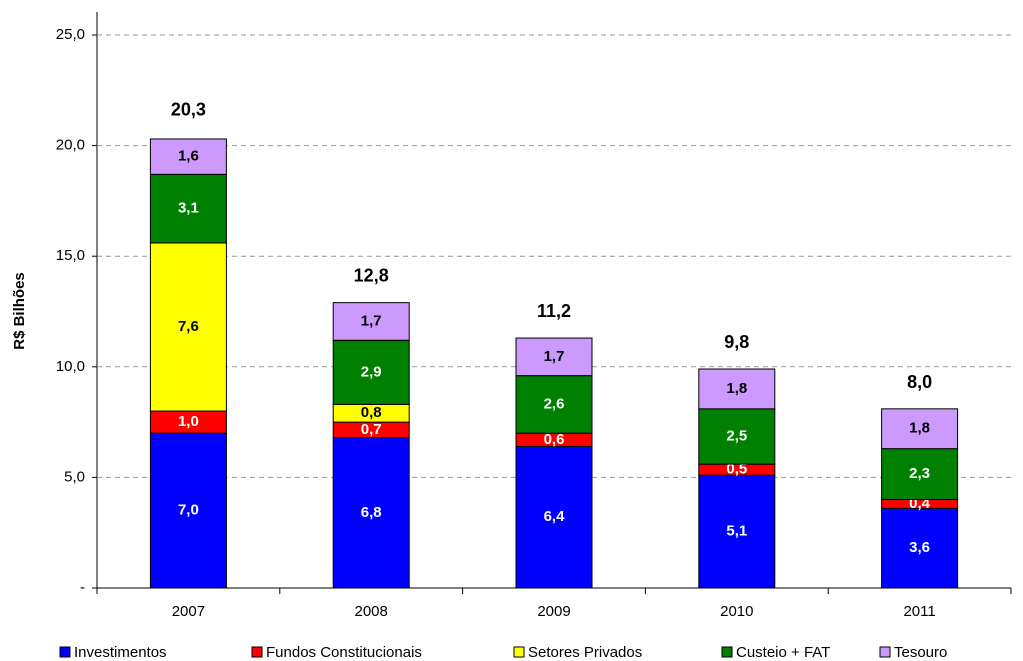 This screenshot has width=1023, height=661. I want to click on legend-label: Fundos Constitucionais, so click(344, 652).